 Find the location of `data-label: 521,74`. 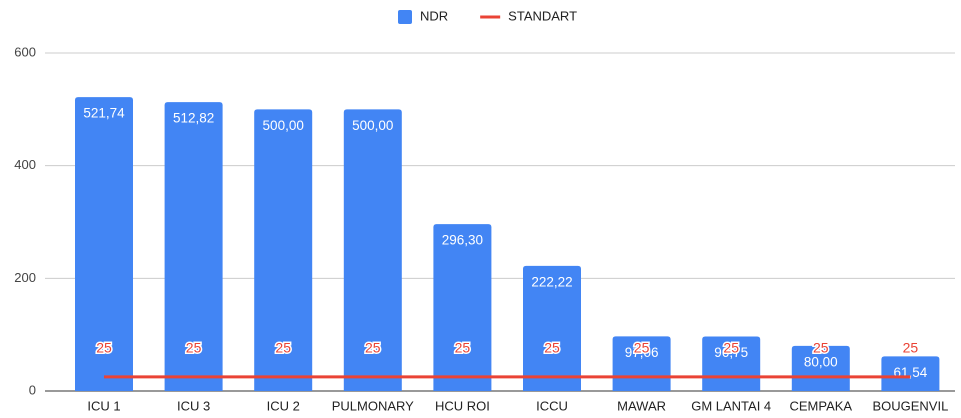

data-label: 521,74 is located at coordinates (104, 113).